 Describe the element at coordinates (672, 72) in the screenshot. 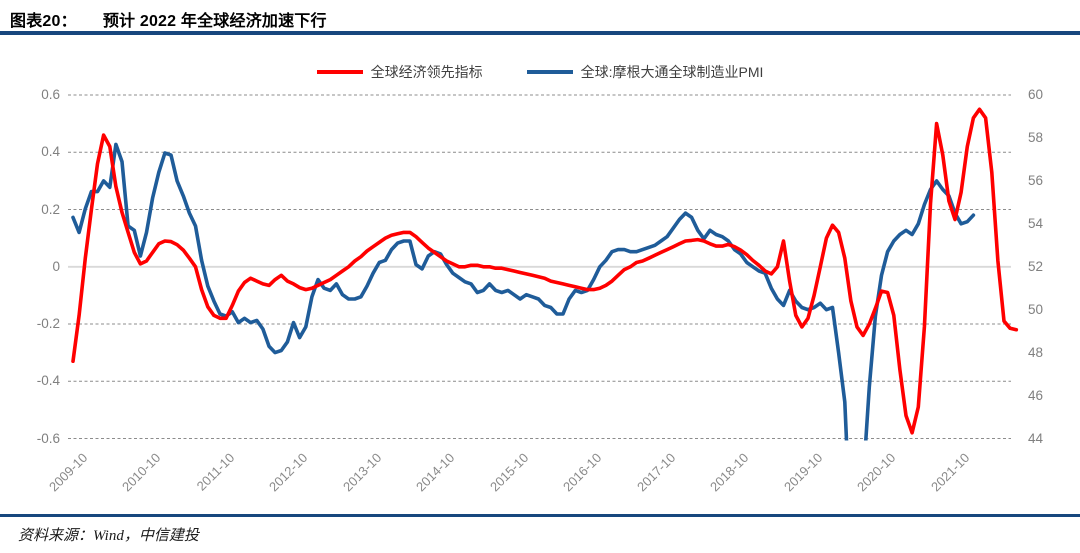

I see `legend-label: 全球:摩根大通全球制造业PMI` at that location.